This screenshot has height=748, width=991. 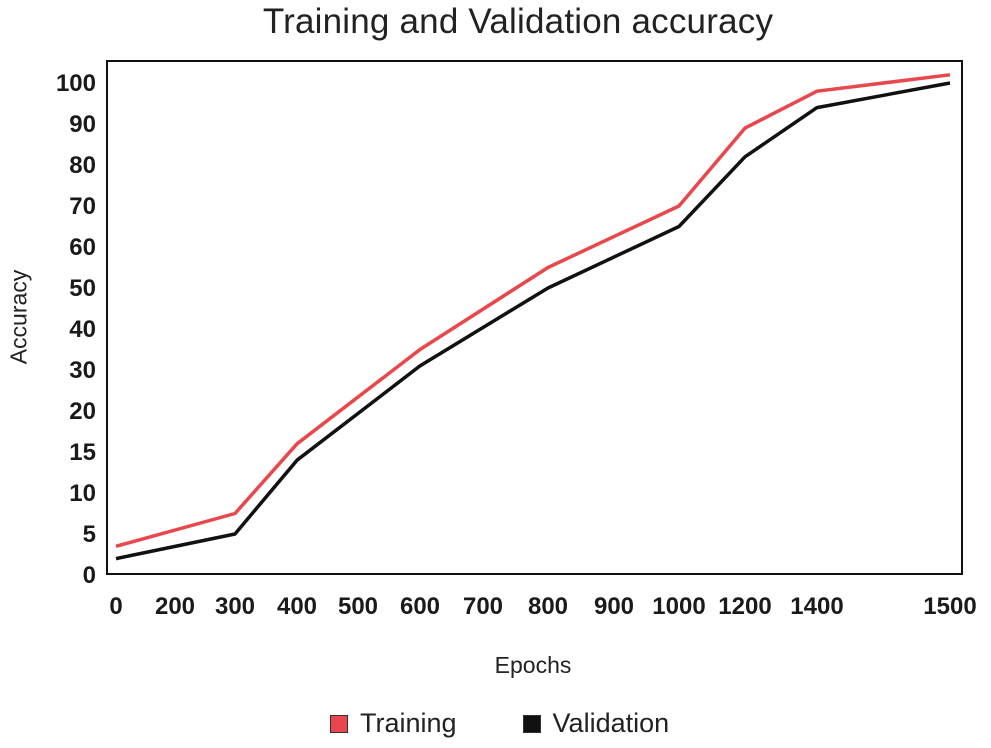 I want to click on x-tick-label: 1400, so click(x=816, y=606).